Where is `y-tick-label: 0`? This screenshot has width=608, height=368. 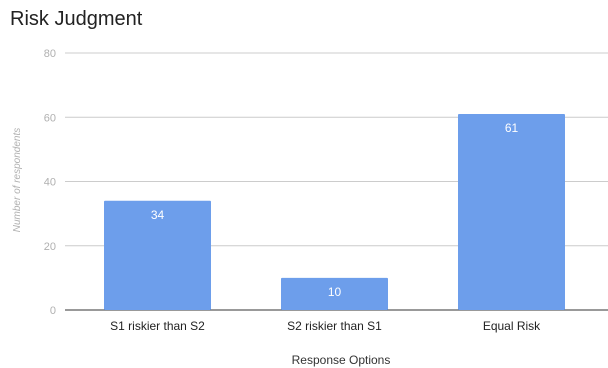
y-tick-label: 0 is located at coordinates (53, 311).